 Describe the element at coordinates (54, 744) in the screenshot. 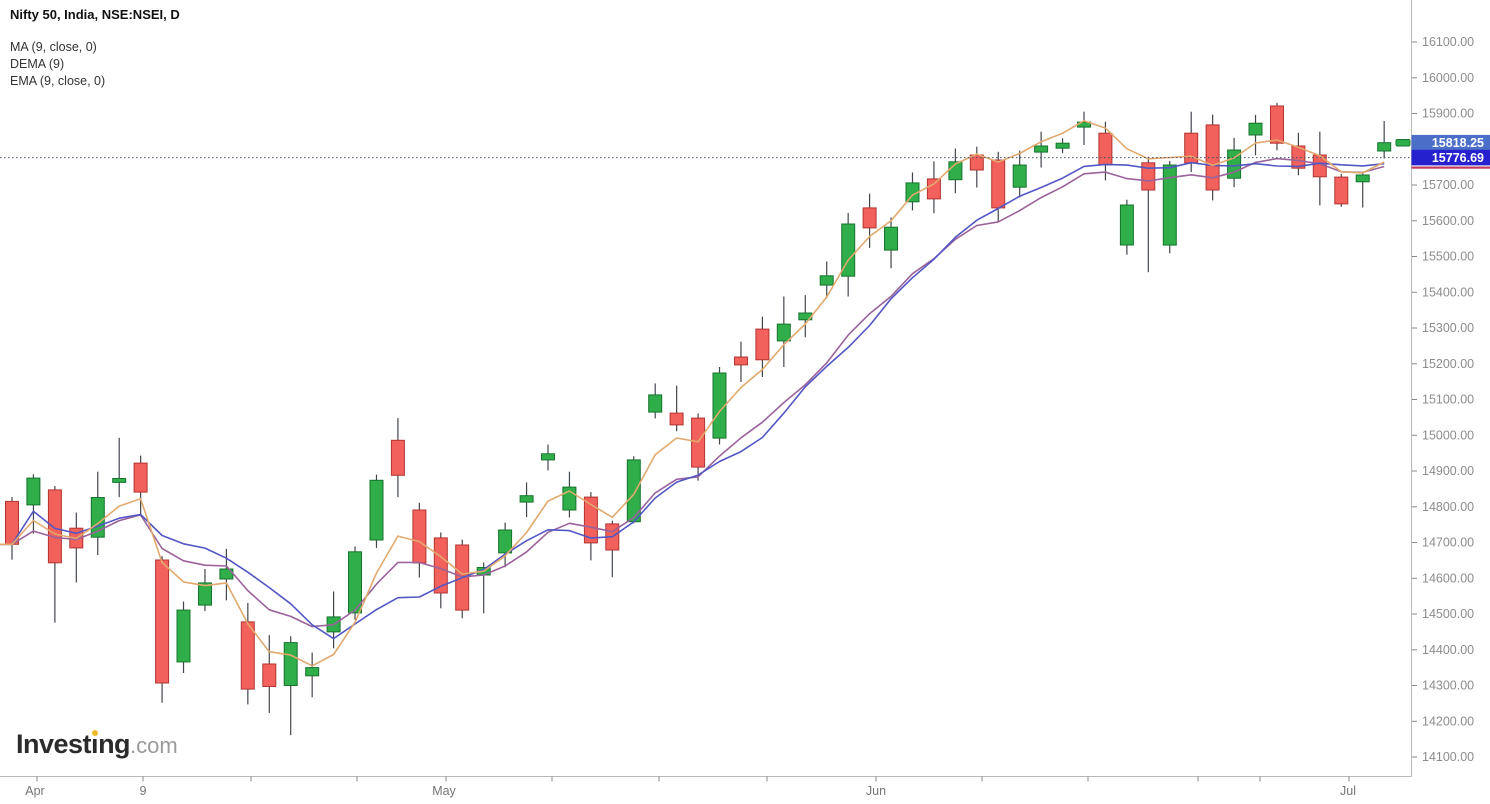

I see `investing-logo-text: Invest` at that location.